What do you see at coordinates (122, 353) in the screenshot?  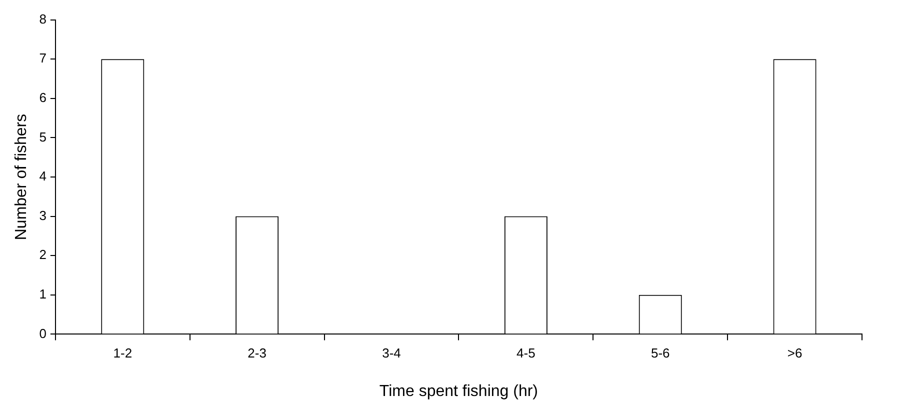 I see `x-tick-label: 1-2` at bounding box center [122, 353].